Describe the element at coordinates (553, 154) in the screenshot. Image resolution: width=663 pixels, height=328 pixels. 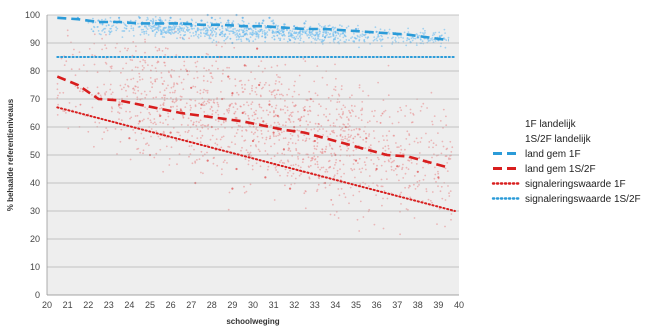
I see `legend-label-2: land gem 1F` at that location.